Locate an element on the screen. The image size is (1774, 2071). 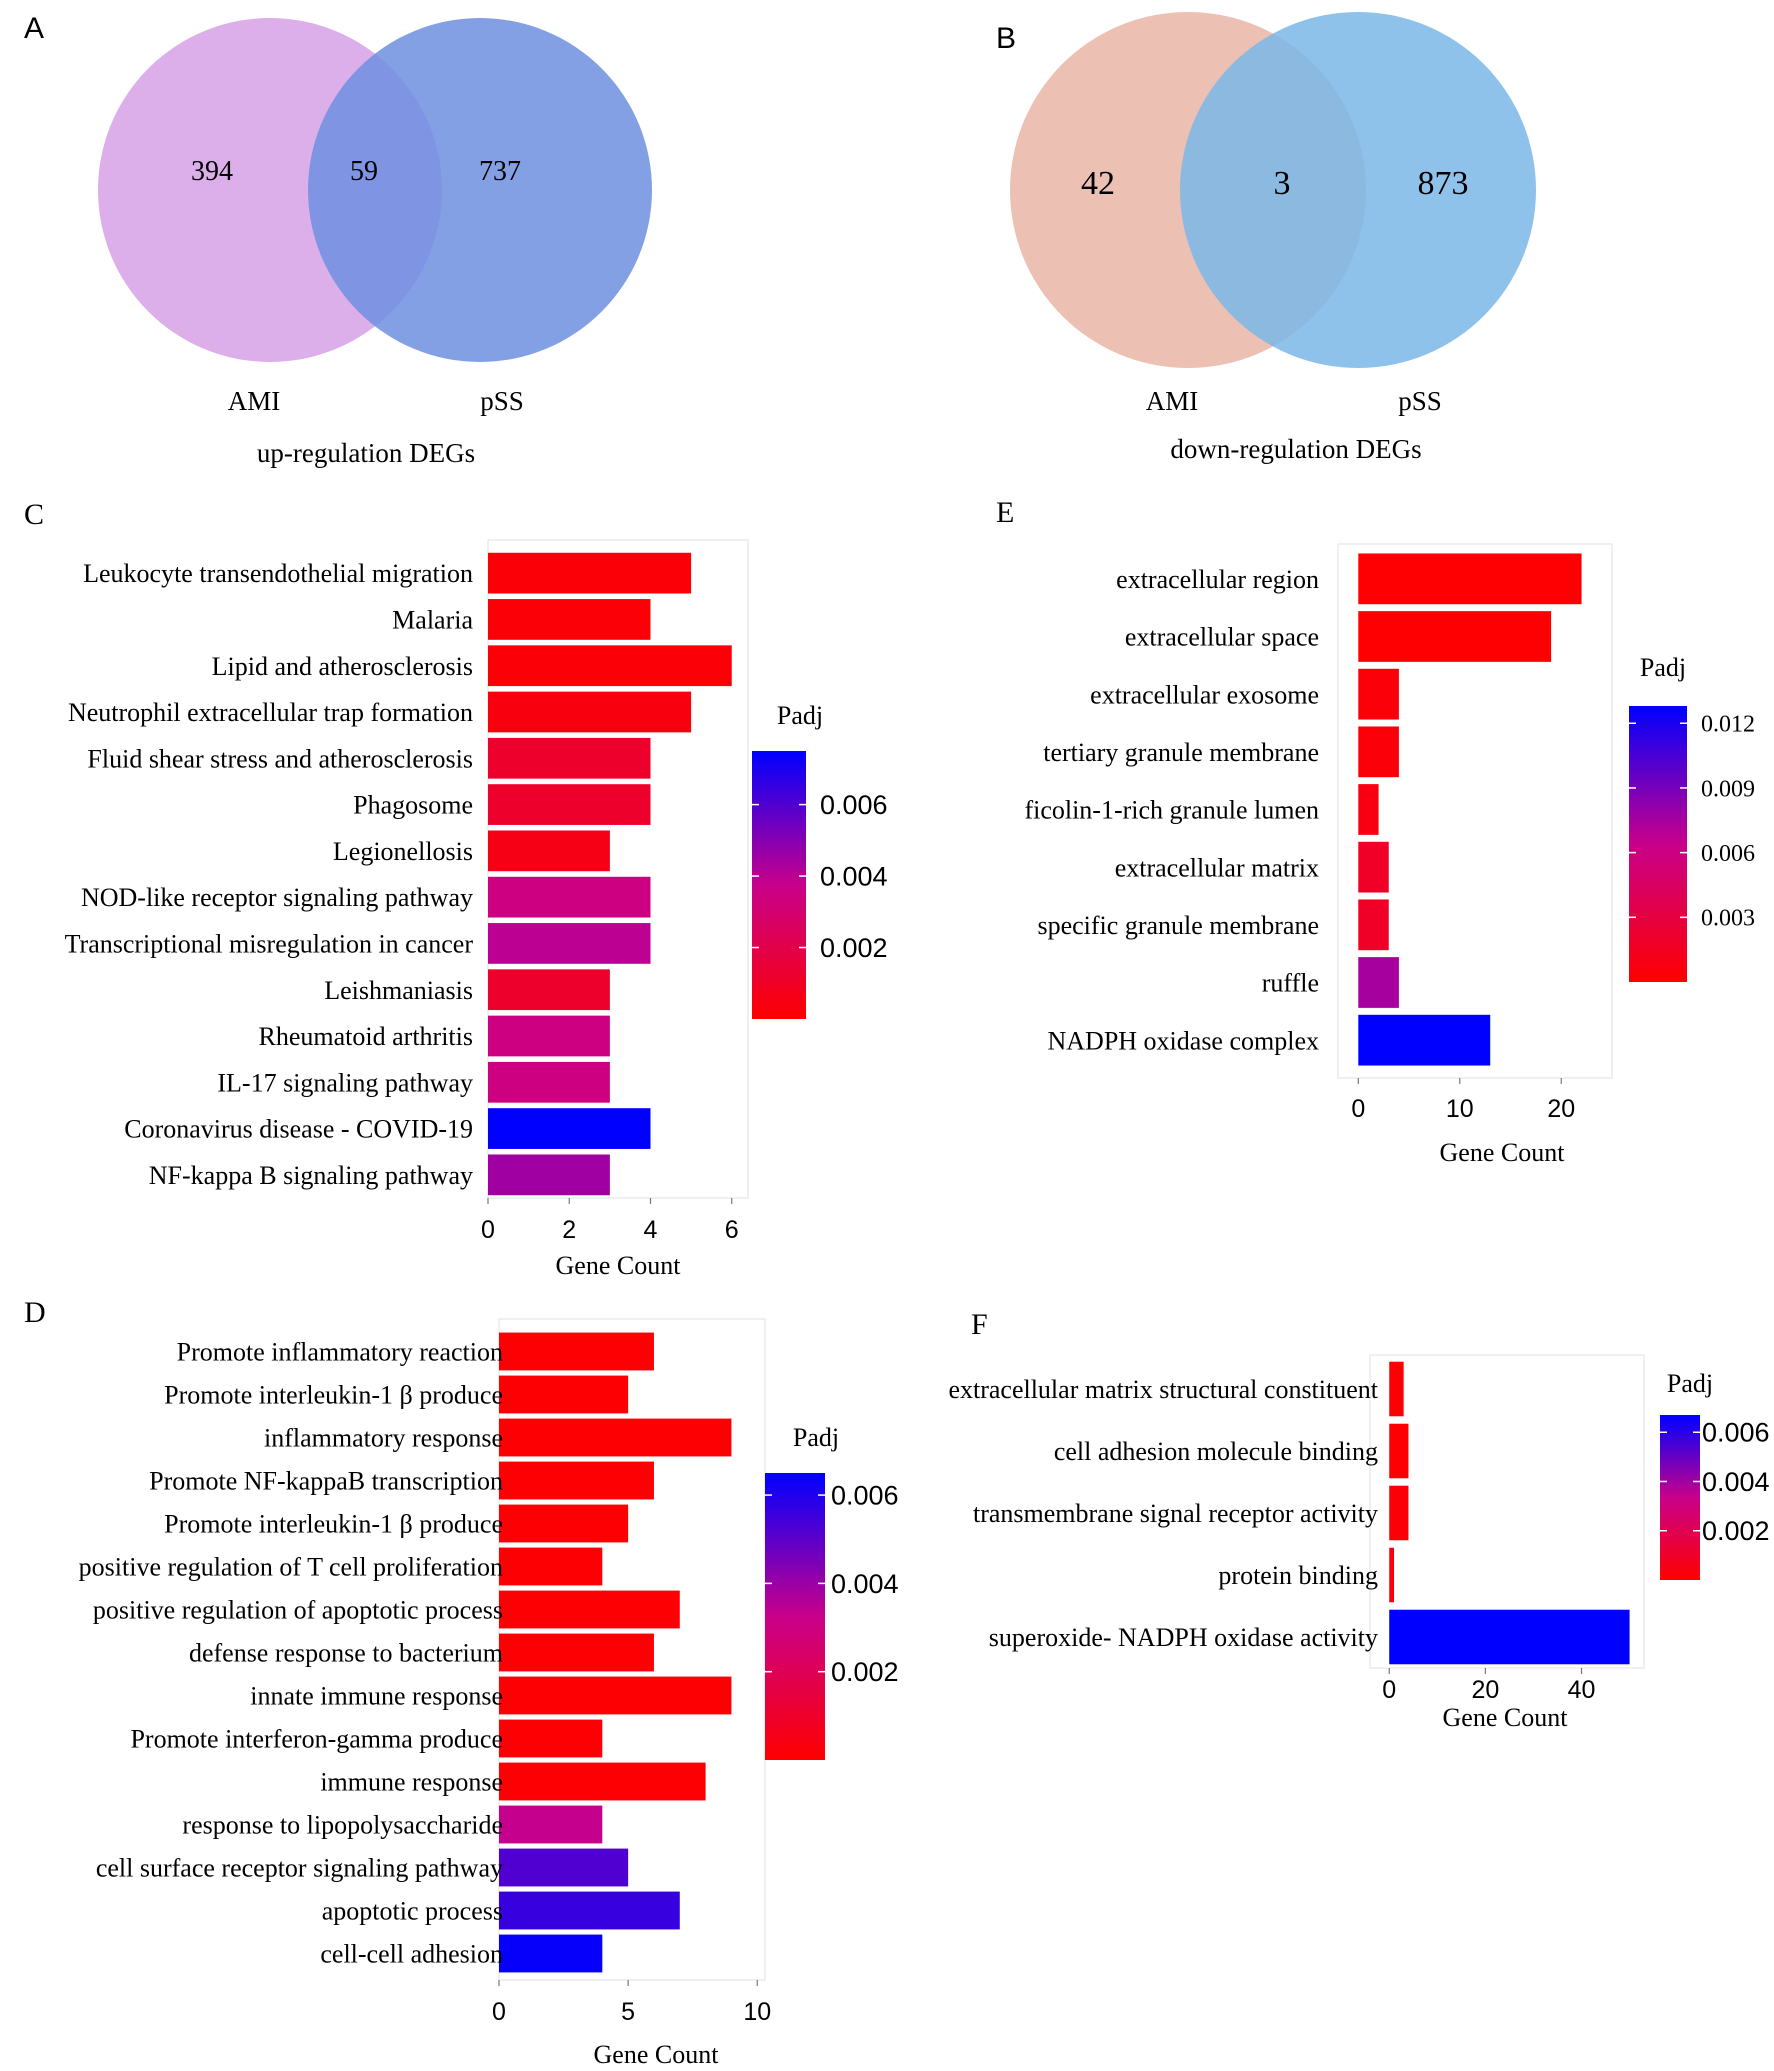
category-label: IL-17 signaling pathway is located at coordinates (345, 1082).